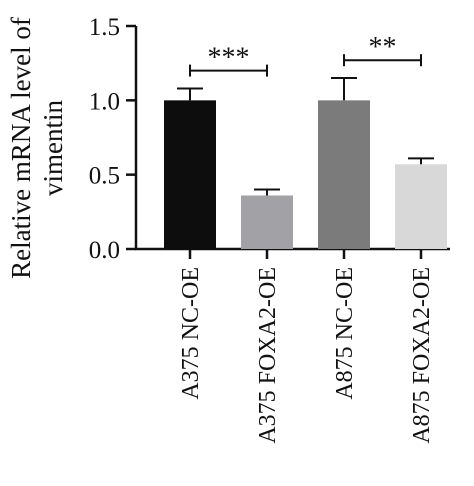 The height and width of the screenshot is (486, 474). What do you see at coordinates (191, 333) in the screenshot?
I see `x-category-label: A375 NC-OE` at bounding box center [191, 333].